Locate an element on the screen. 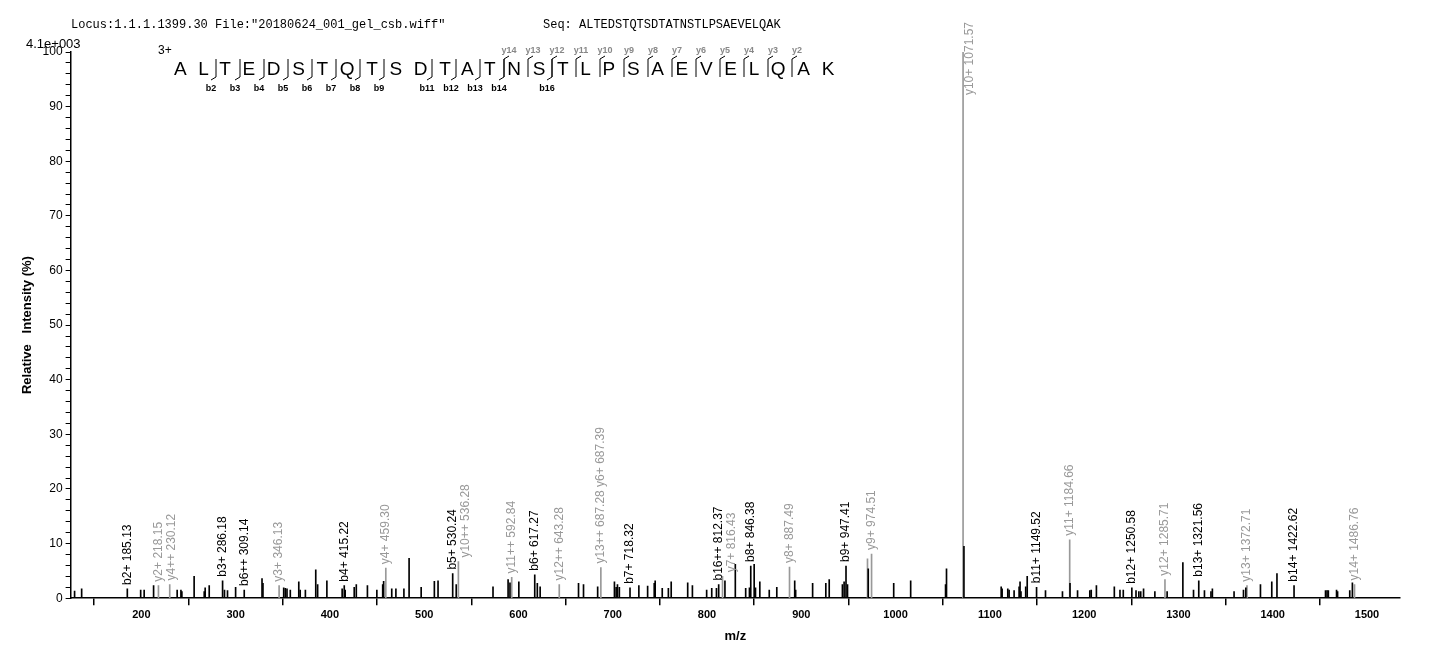  annotation: b6++ 309.14 is located at coordinates (243, 552).